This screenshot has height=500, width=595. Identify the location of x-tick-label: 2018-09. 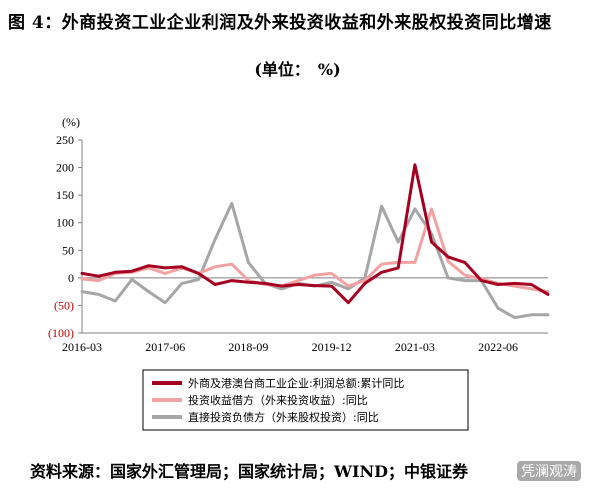
(248, 347).